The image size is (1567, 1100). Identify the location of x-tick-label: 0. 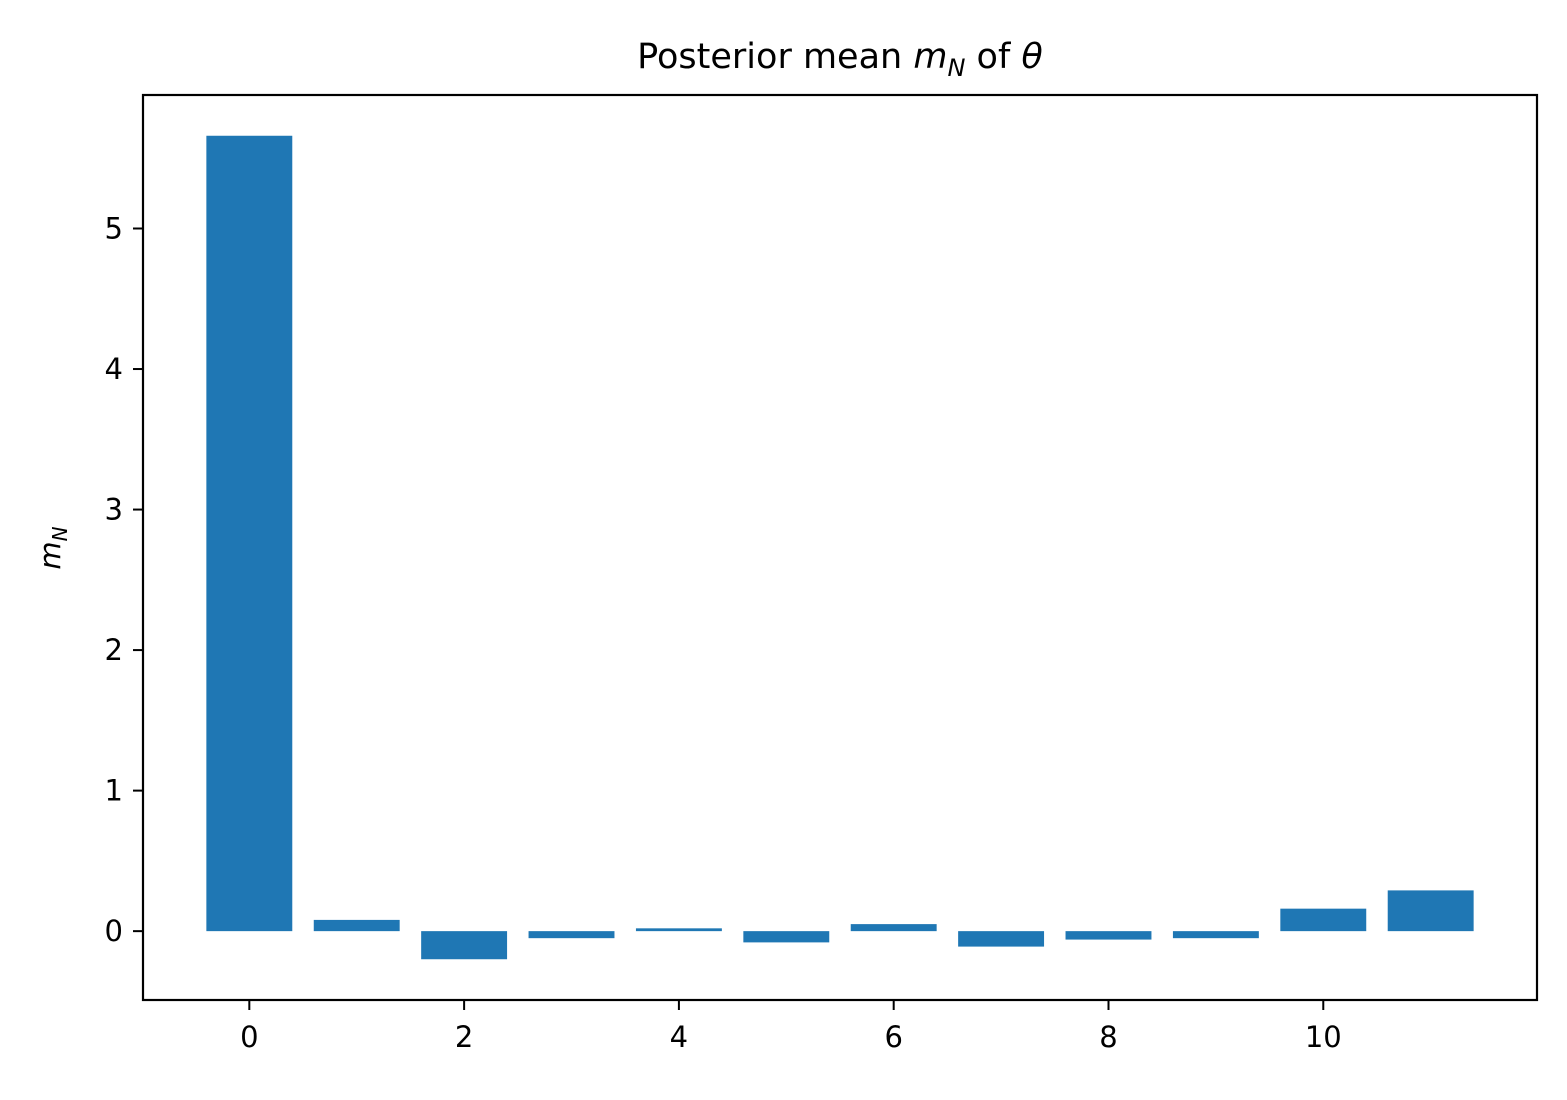
(249, 1037).